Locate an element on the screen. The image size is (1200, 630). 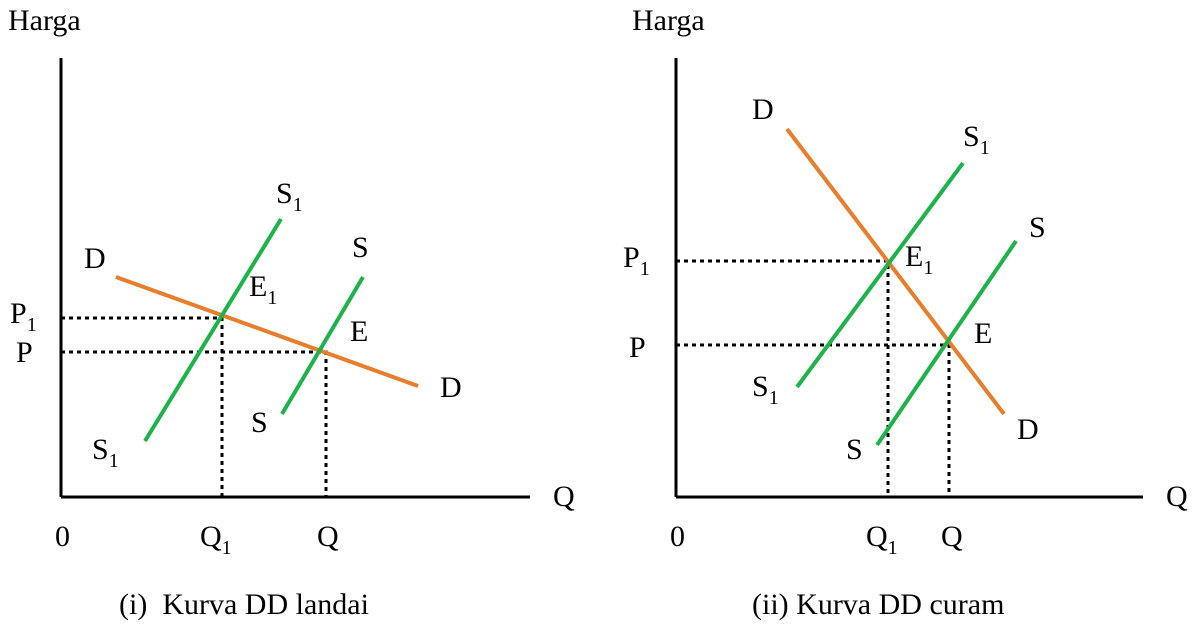
guide-p-q is located at coordinates (194, 423).